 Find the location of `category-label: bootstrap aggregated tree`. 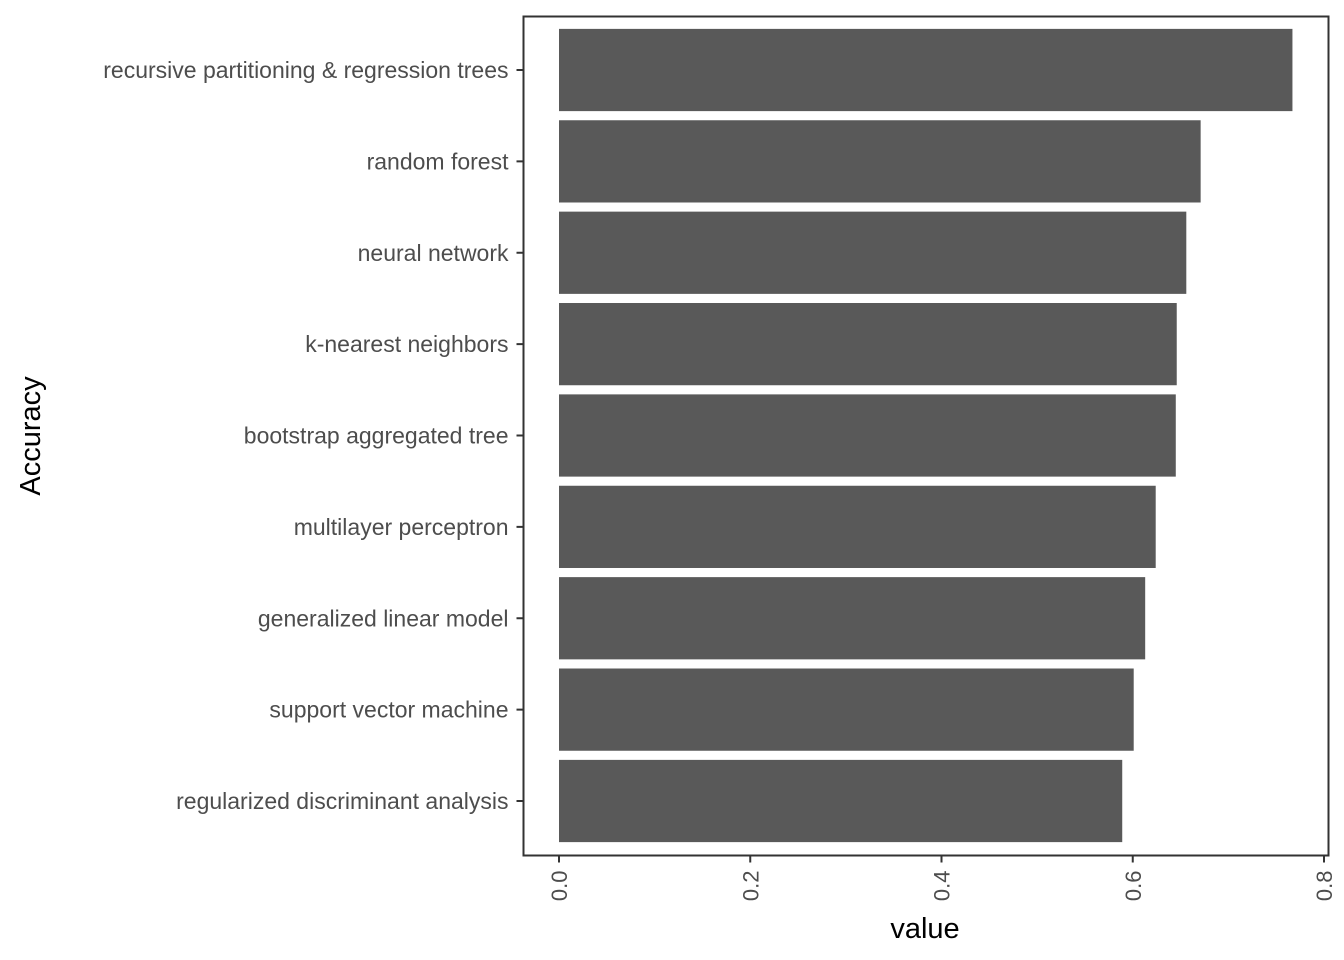

category-label: bootstrap aggregated tree is located at coordinates (376, 436).